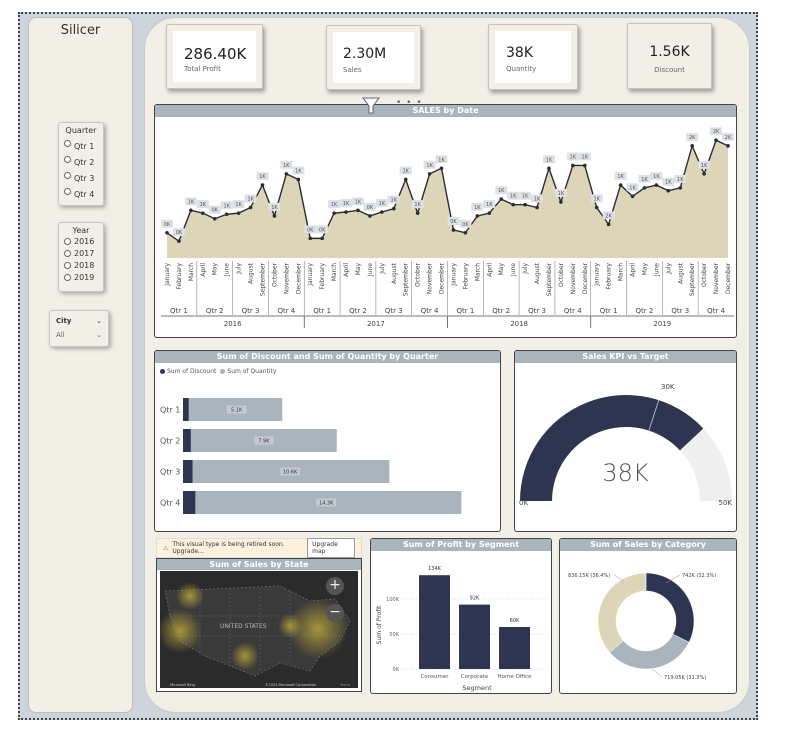  Describe the element at coordinates (331, 548) in the screenshot. I see `upgrade-map-button: Upgrade map` at that location.